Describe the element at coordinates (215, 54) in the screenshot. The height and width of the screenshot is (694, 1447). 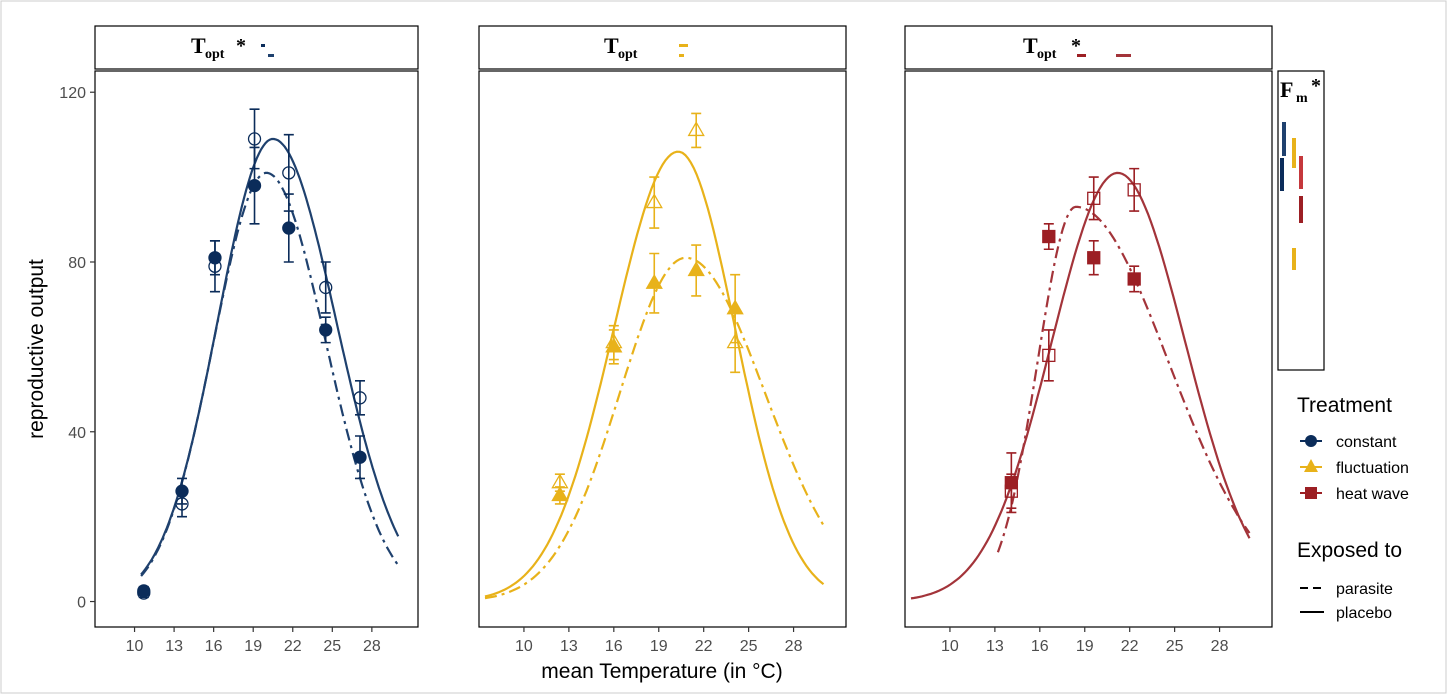
I see `strip-constant-sub: opt` at that location.